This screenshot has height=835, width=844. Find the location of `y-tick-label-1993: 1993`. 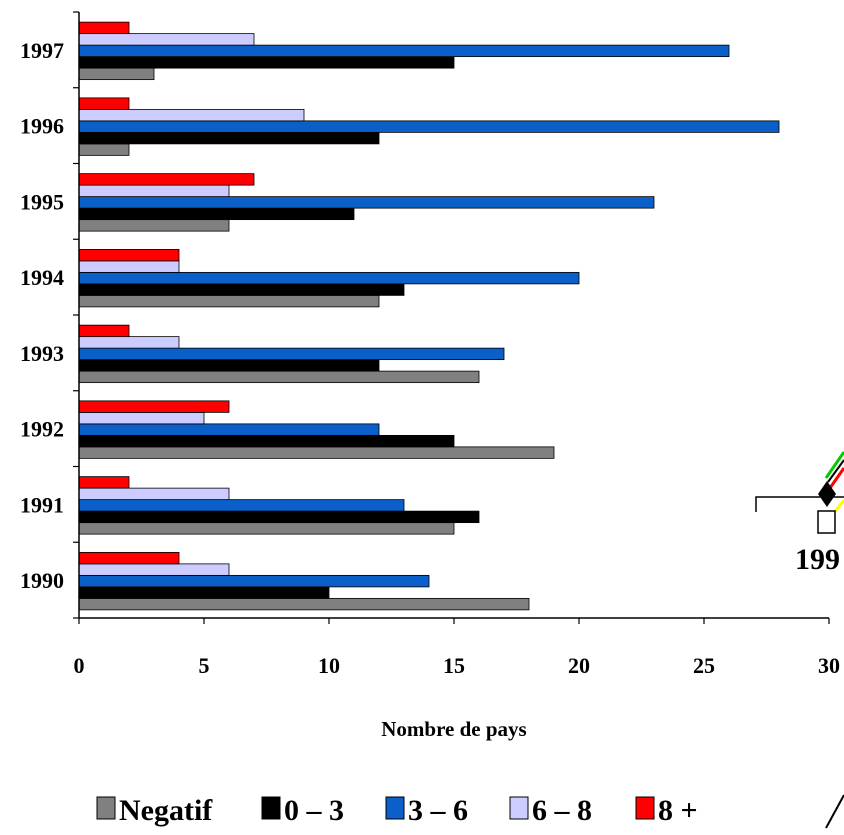

y-tick-label-1993: 1993 is located at coordinates (42, 353).